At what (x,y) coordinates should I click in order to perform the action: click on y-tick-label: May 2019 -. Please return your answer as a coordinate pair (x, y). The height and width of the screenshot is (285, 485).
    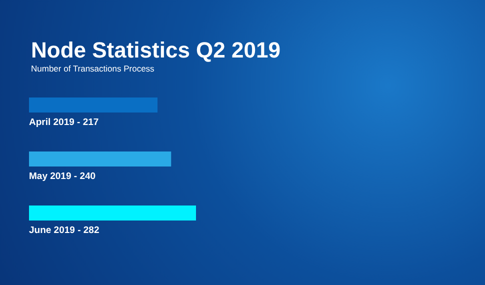
    Looking at the image, I should click on (53, 176).